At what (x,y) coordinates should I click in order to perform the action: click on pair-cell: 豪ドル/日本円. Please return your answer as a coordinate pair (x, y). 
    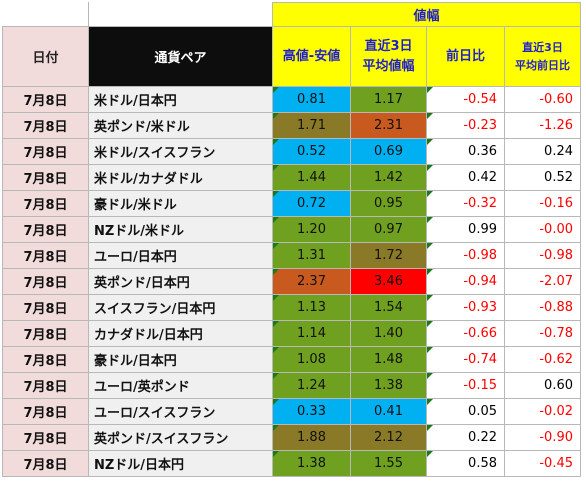
    Looking at the image, I should click on (180, 359).